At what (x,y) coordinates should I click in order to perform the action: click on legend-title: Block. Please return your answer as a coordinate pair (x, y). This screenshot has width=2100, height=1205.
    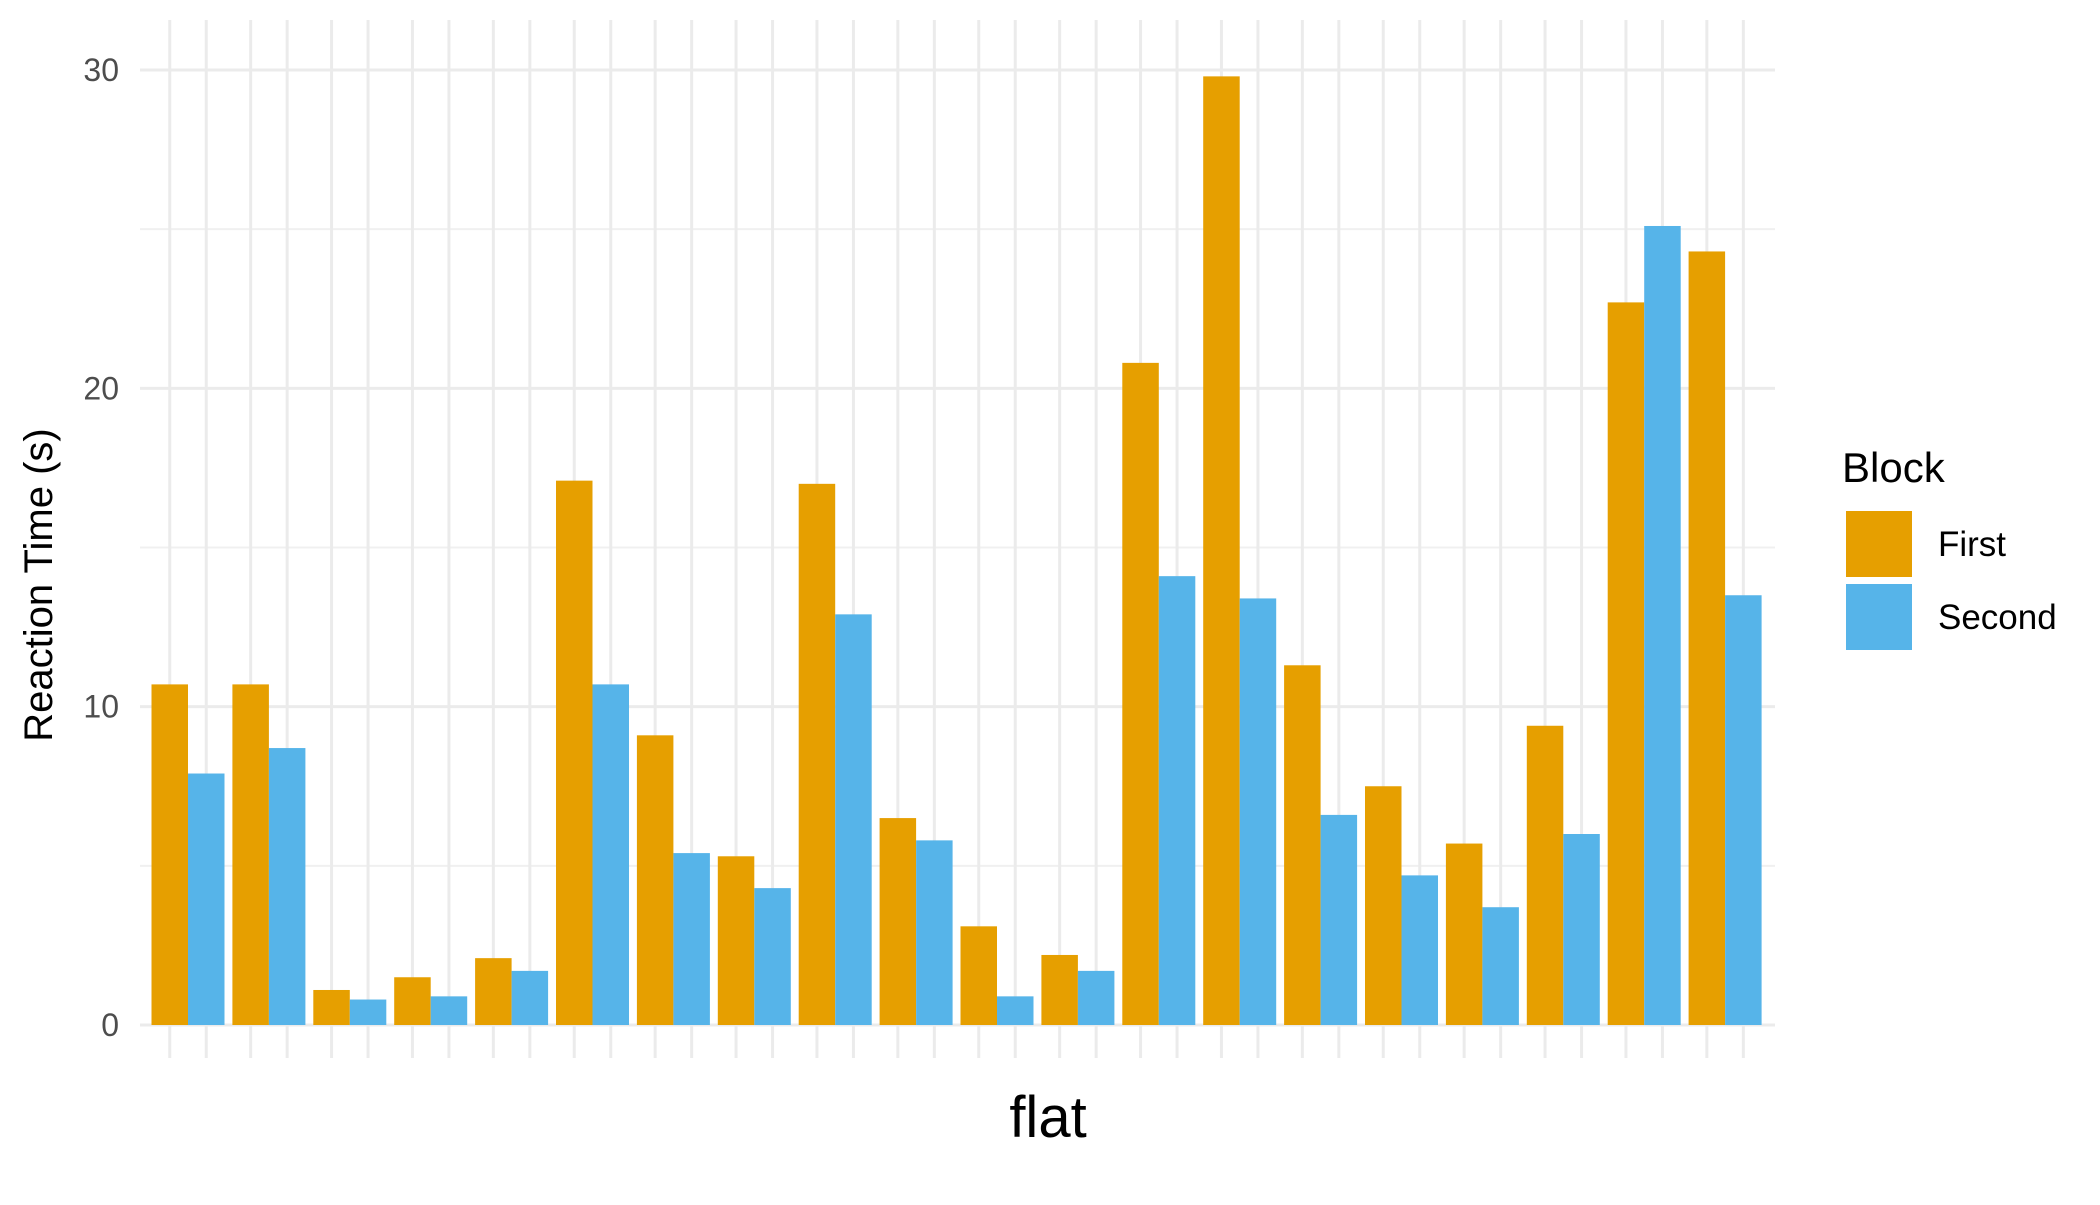
    Looking at the image, I should click on (1894, 467).